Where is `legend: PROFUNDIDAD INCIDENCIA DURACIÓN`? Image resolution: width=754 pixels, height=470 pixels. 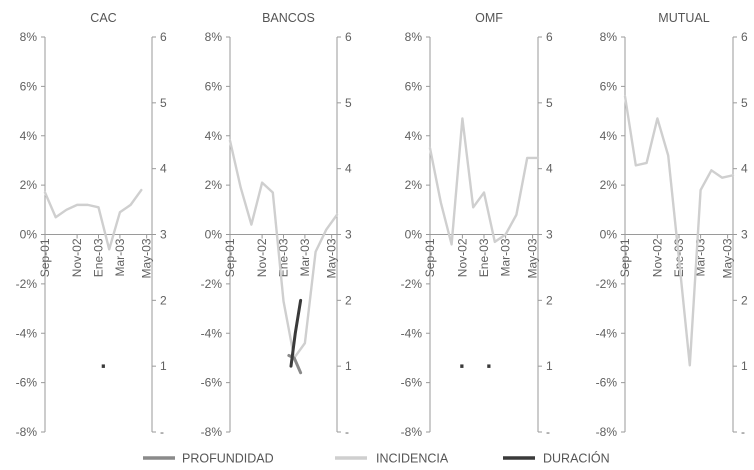
legend: PROFUNDIDAD INCIDENCIA DURACIÓN is located at coordinates (376, 458).